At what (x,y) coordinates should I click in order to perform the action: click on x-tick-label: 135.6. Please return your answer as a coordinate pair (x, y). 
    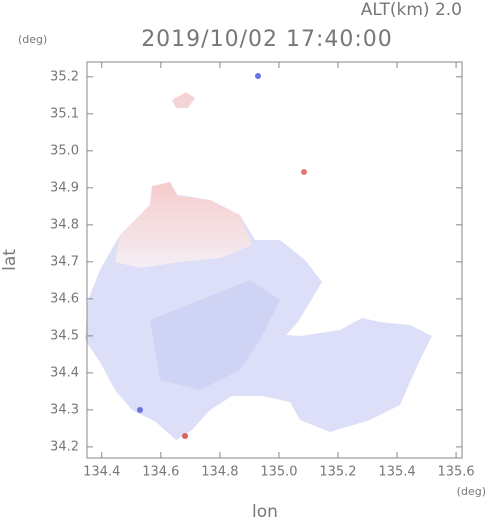
    Looking at the image, I should click on (455, 472).